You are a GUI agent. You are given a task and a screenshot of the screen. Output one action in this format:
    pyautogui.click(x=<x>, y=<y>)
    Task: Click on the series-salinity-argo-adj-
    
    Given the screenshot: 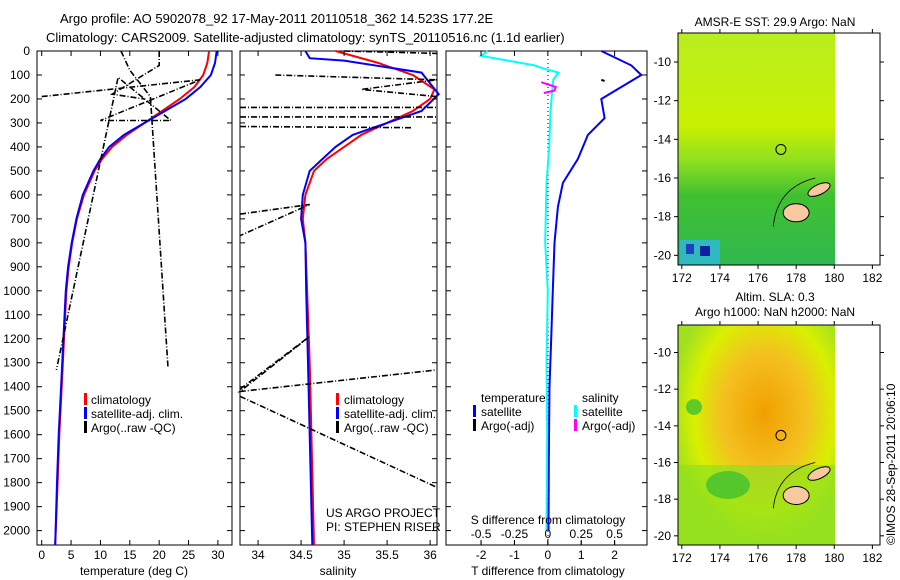 What is the action you would take?
    pyautogui.click(x=549, y=87)
    